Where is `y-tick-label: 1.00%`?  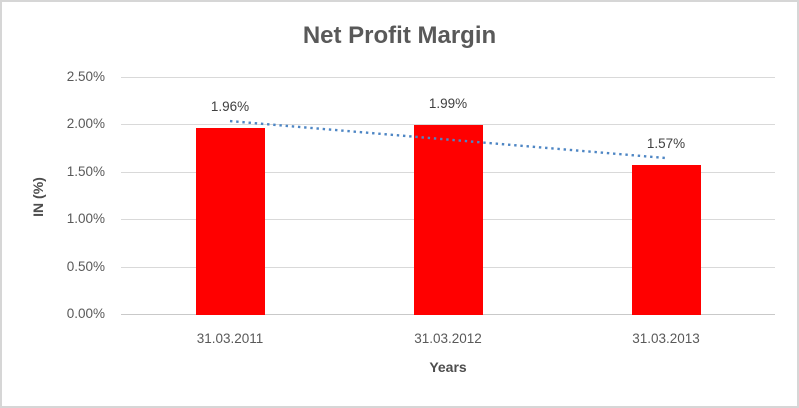 y-tick-label: 1.00% is located at coordinates (85, 218).